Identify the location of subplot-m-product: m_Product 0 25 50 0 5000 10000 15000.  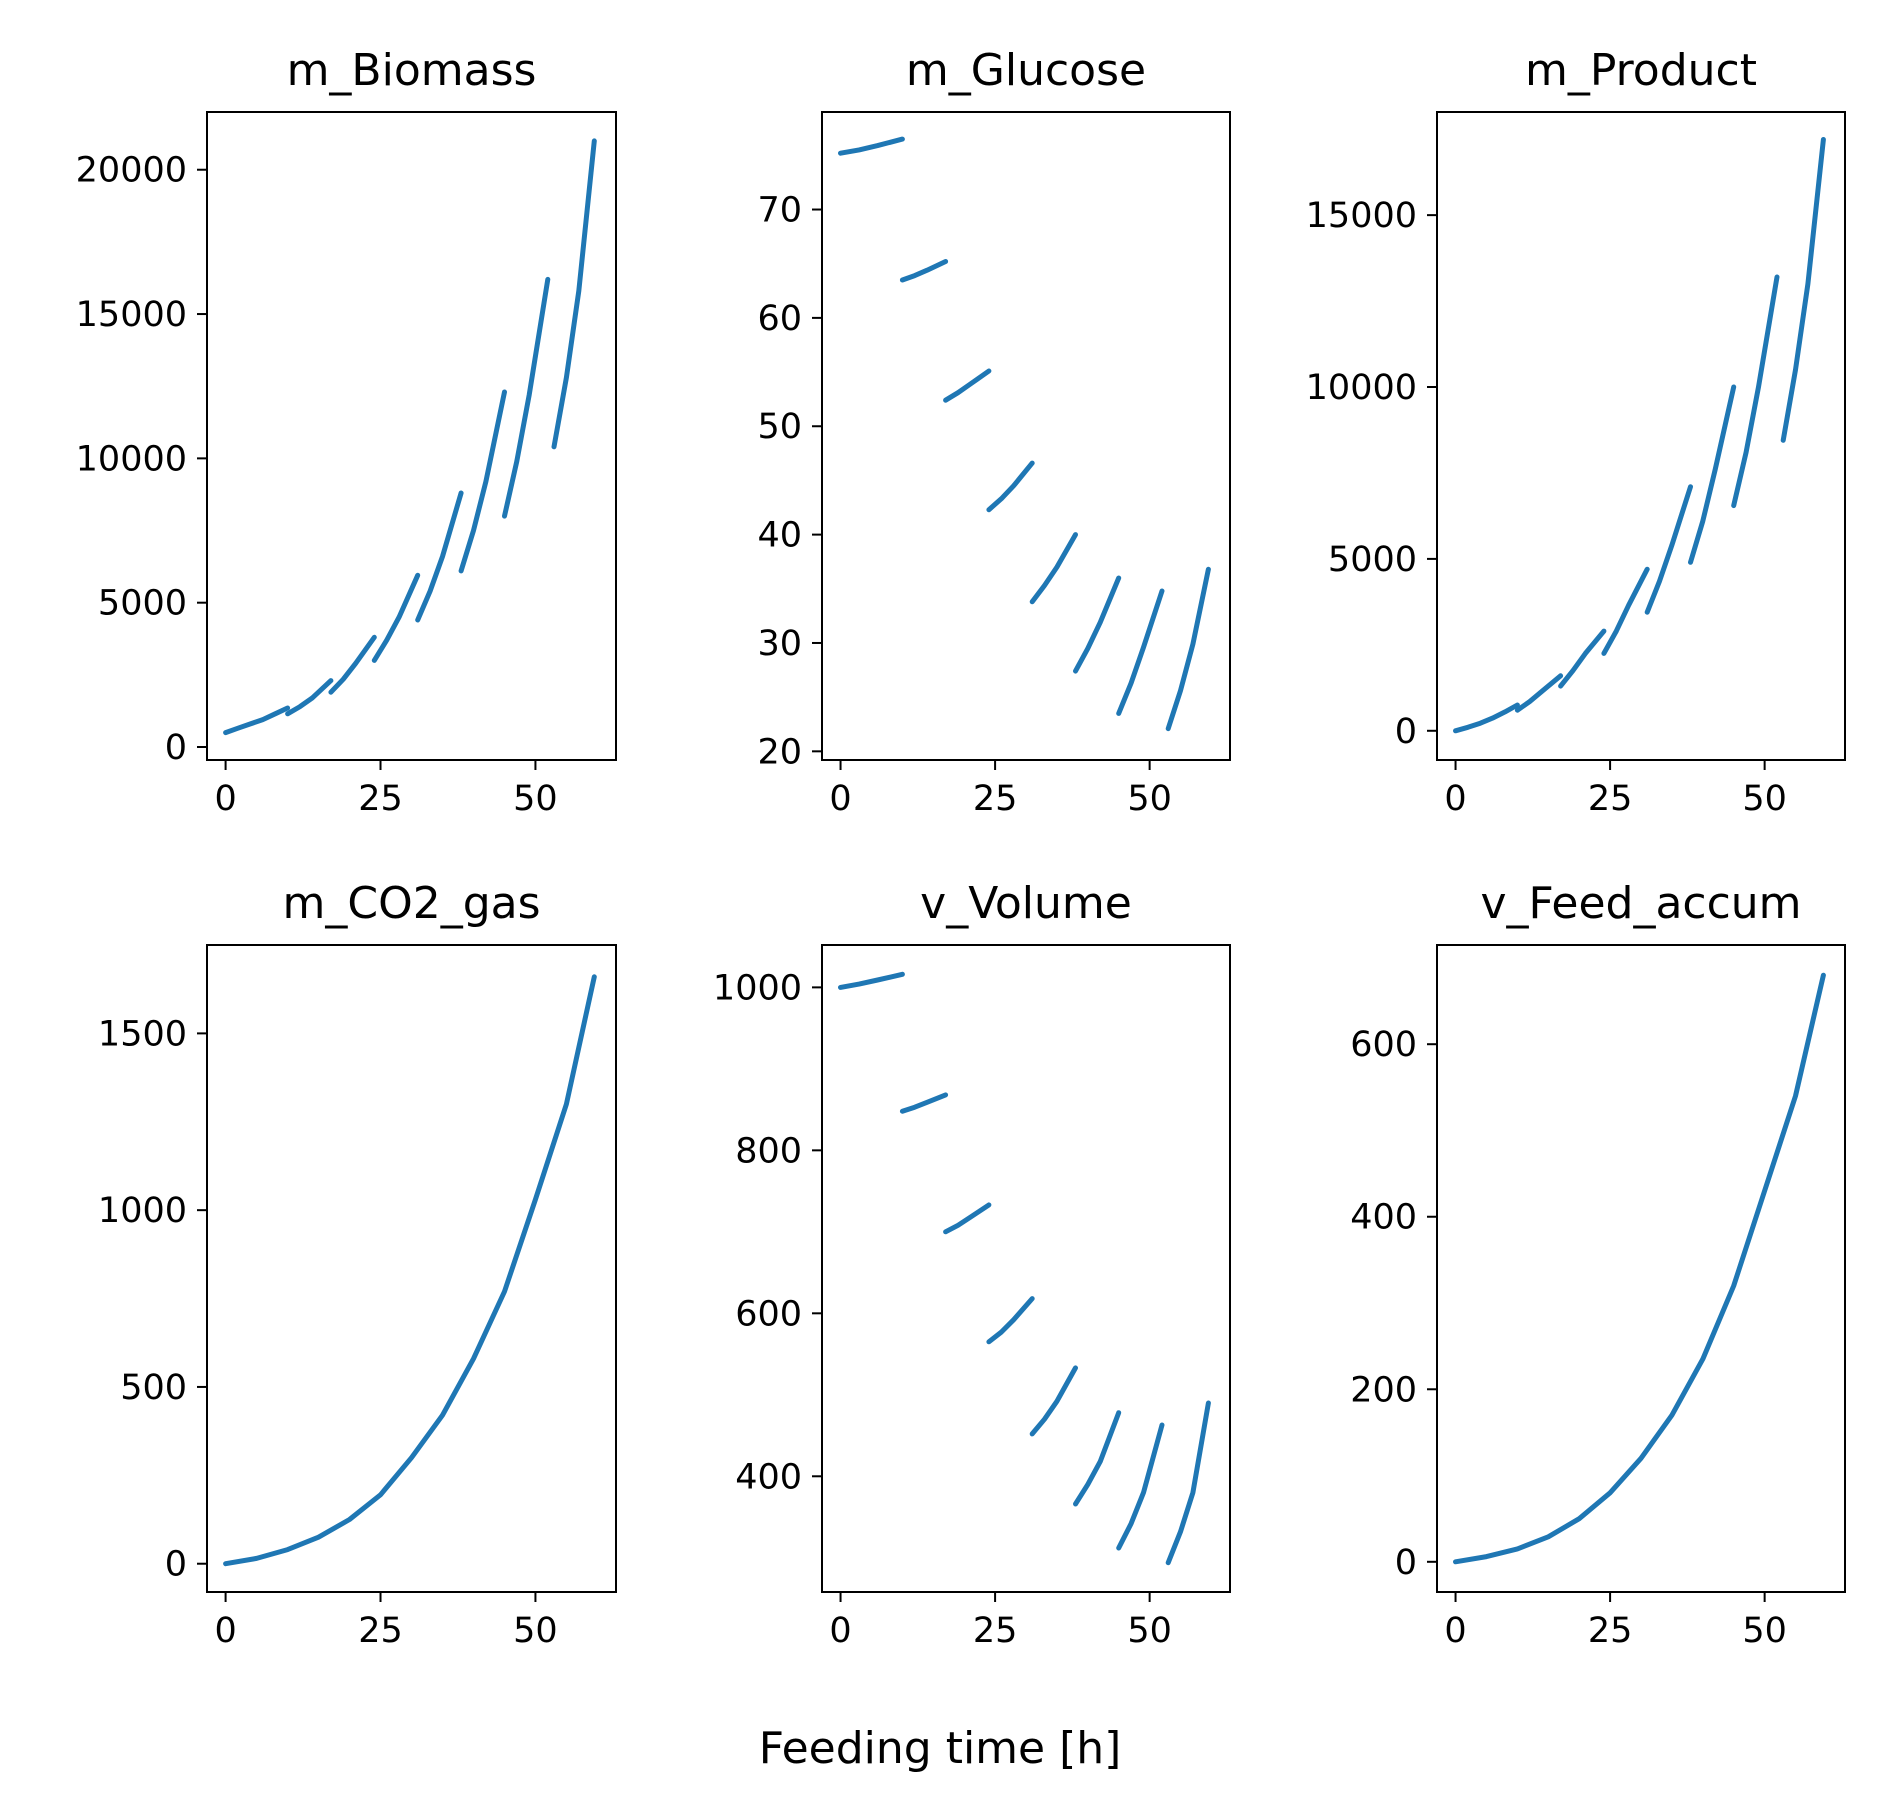
(1576, 432).